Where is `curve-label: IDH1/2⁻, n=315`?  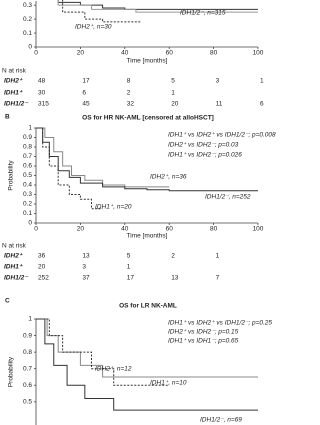 curve-label: IDH1/2⁻, n=315 is located at coordinates (203, 13).